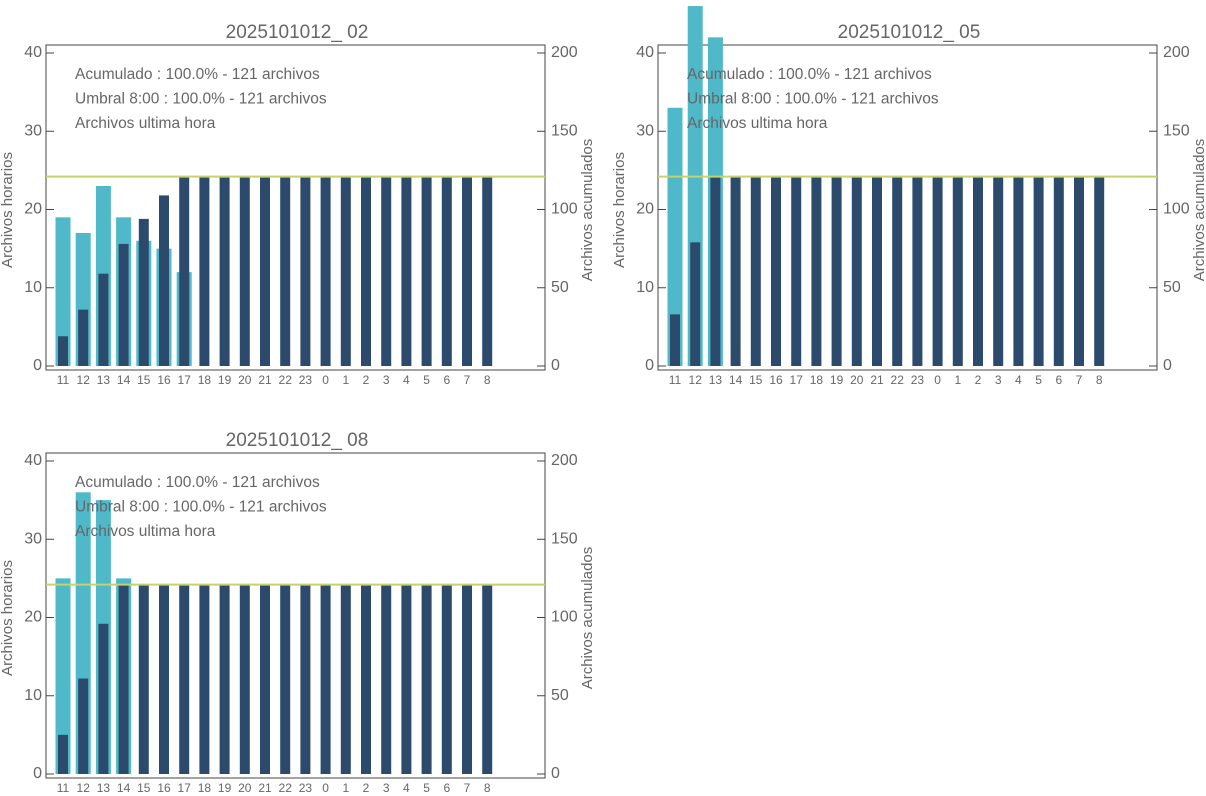  Describe the element at coordinates (386, 380) in the screenshot. I see `x-tick-label: 3` at that location.